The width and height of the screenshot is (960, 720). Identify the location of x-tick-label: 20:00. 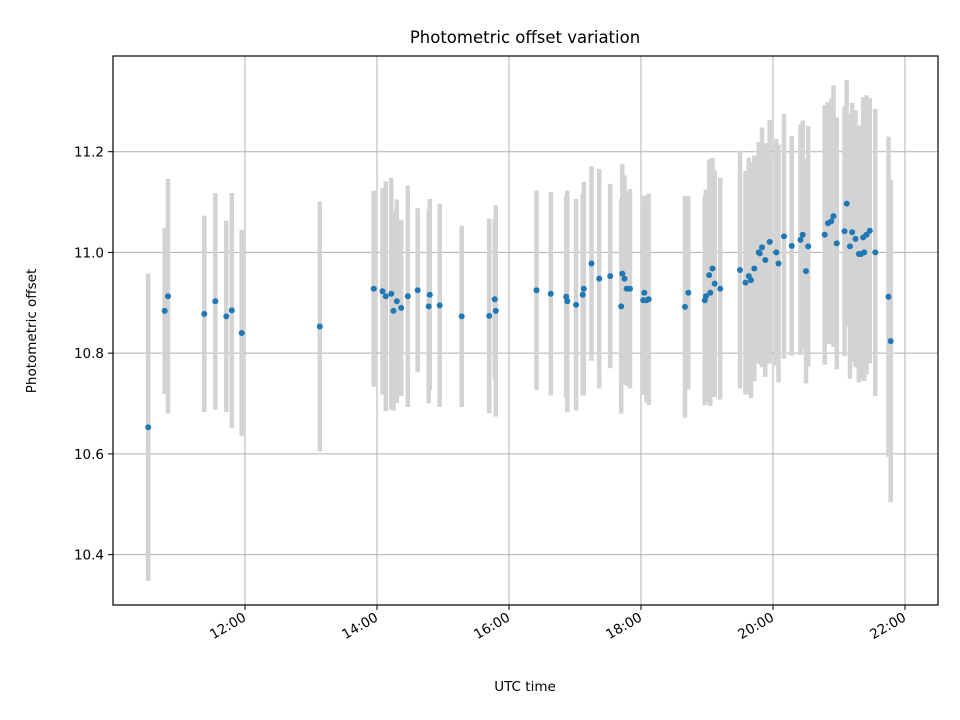
(756, 626).